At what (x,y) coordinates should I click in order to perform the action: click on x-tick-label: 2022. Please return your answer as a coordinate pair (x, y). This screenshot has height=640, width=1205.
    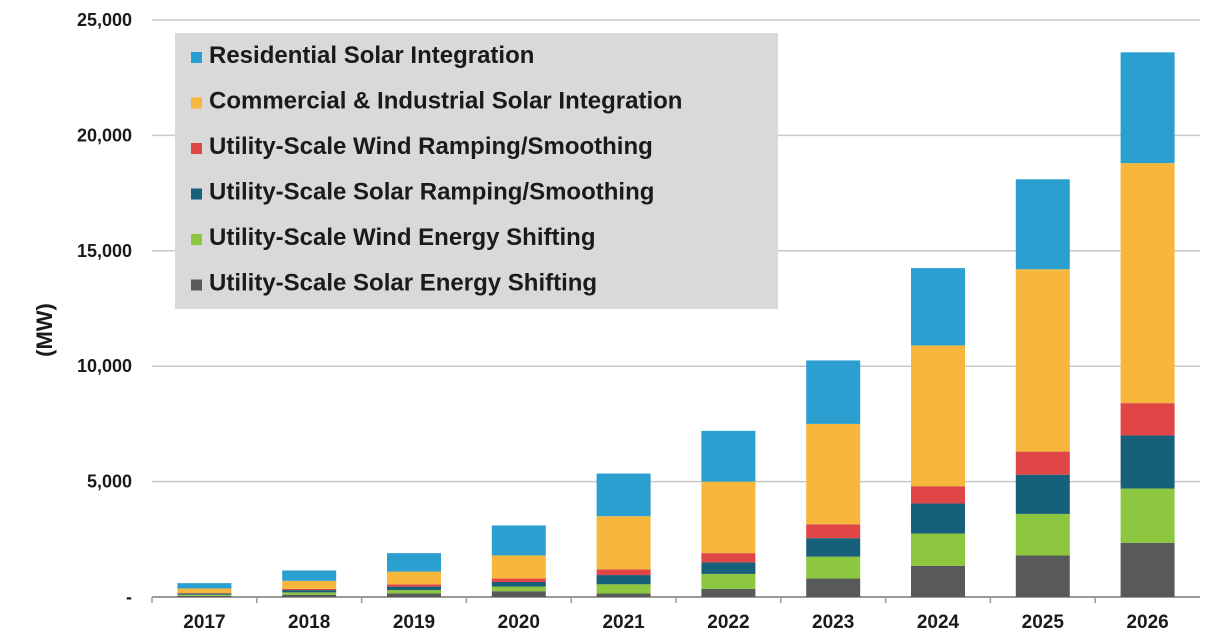
    Looking at the image, I should click on (728, 622).